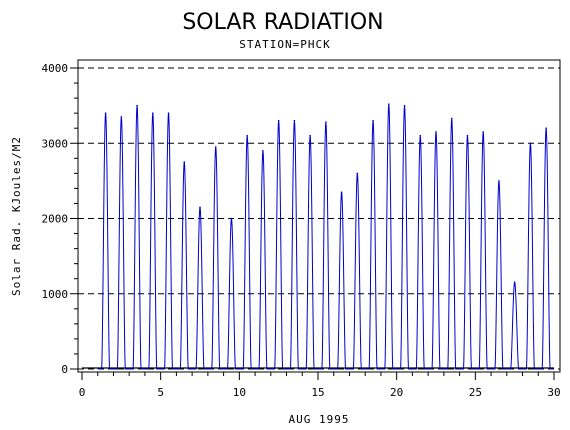  I want to click on x-tick-label-0: 0, so click(82, 392).